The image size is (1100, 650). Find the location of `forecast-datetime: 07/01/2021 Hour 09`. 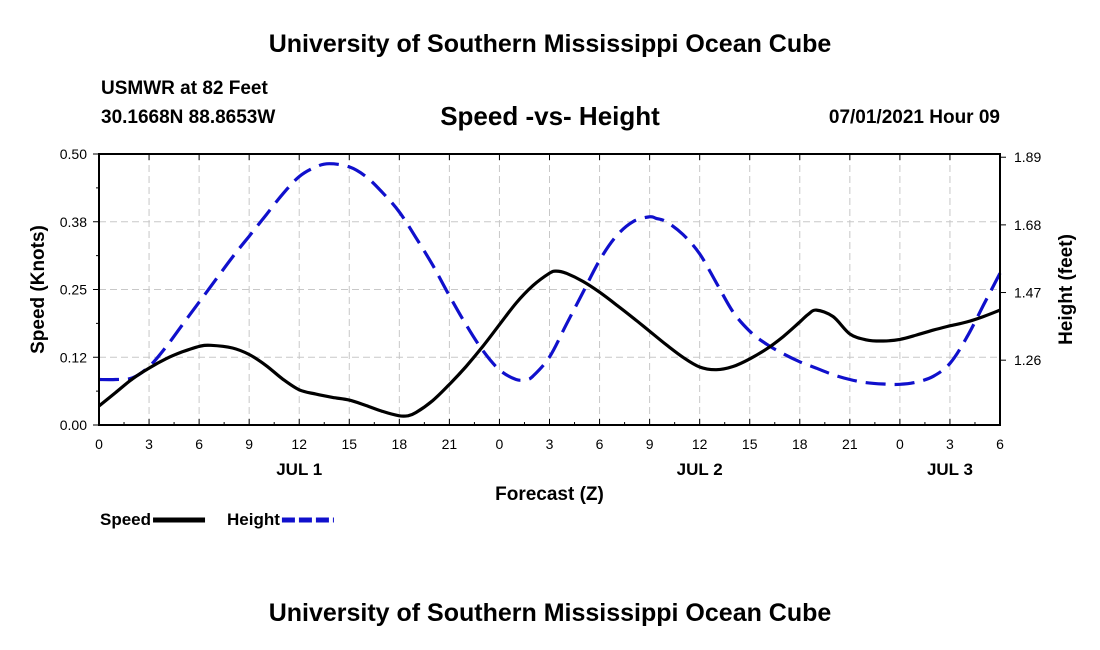

forecast-datetime: 07/01/2021 Hour 09 is located at coordinates (914, 117).